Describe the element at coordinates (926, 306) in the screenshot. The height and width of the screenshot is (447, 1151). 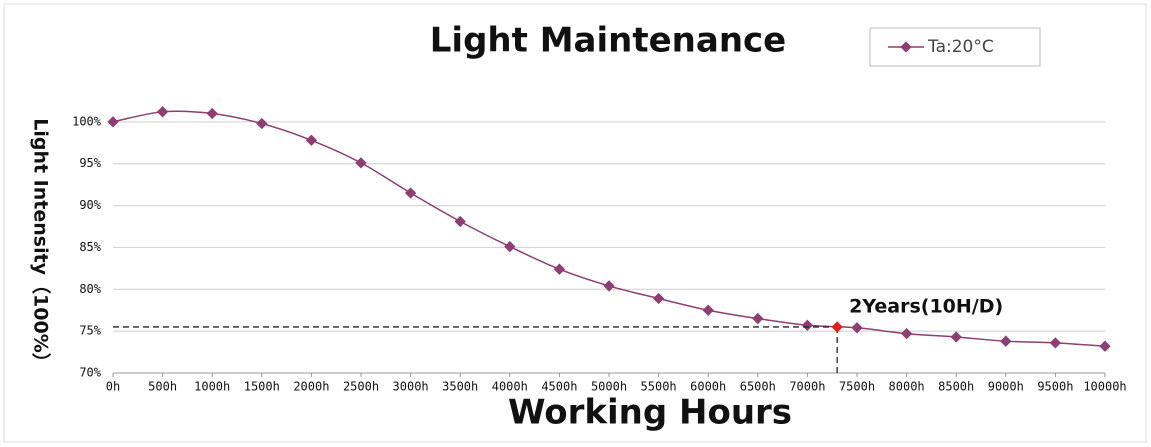
I see `annotation-label: 2Years(10H/D)` at that location.